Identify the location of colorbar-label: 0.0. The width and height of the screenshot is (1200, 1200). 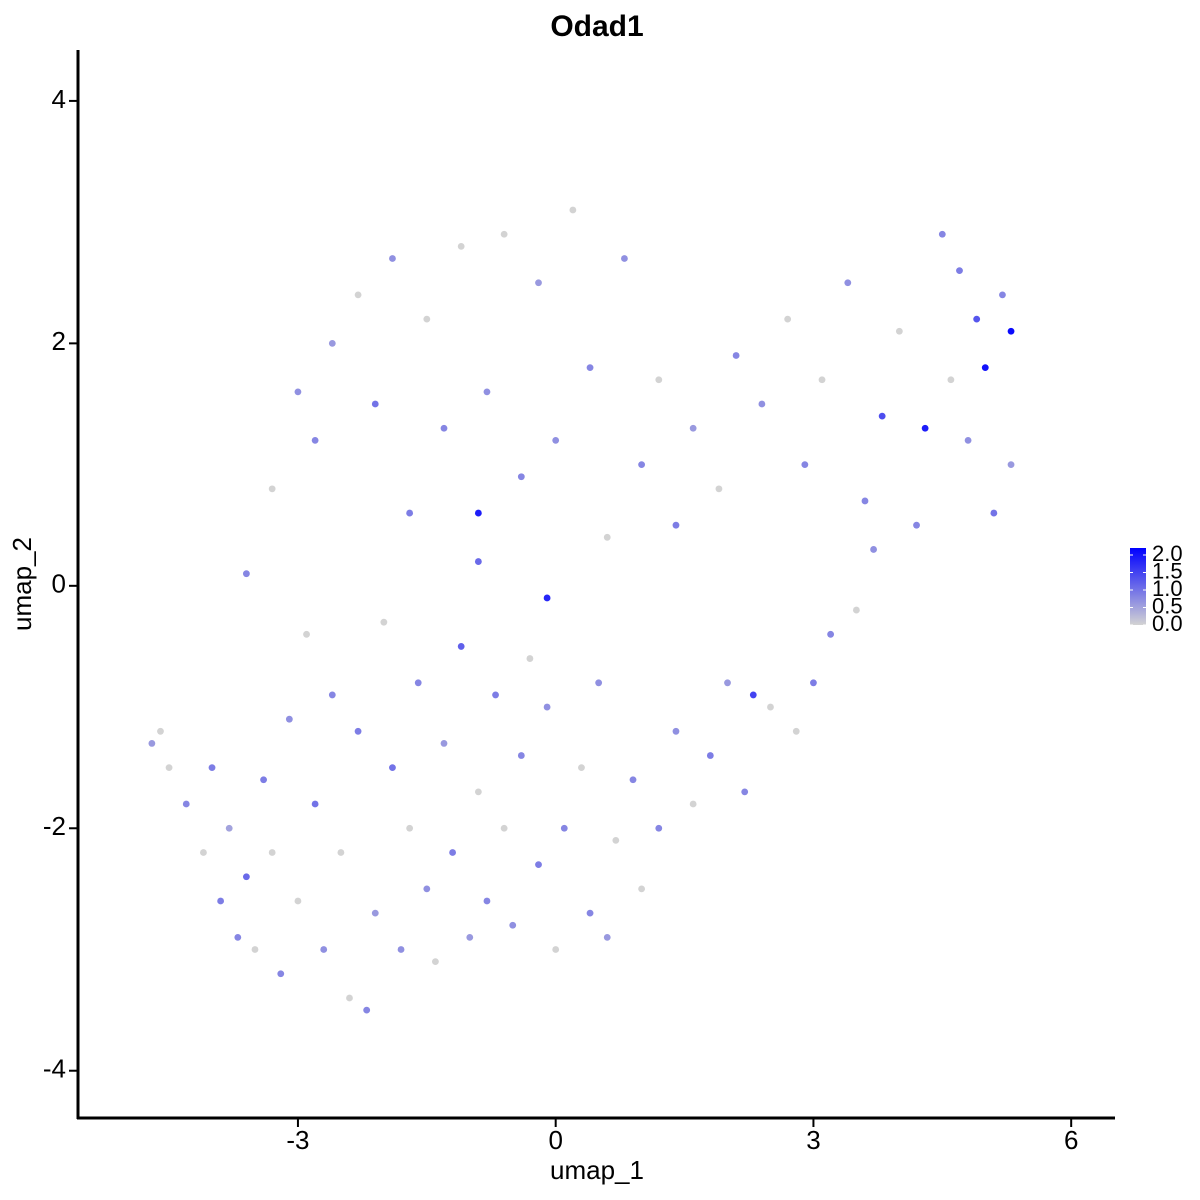
(1167, 623).